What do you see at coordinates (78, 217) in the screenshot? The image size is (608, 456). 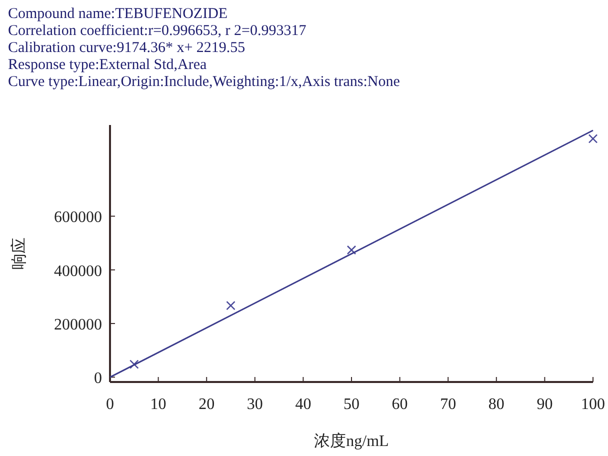 I see `y-tick-label: 600000` at bounding box center [78, 217].